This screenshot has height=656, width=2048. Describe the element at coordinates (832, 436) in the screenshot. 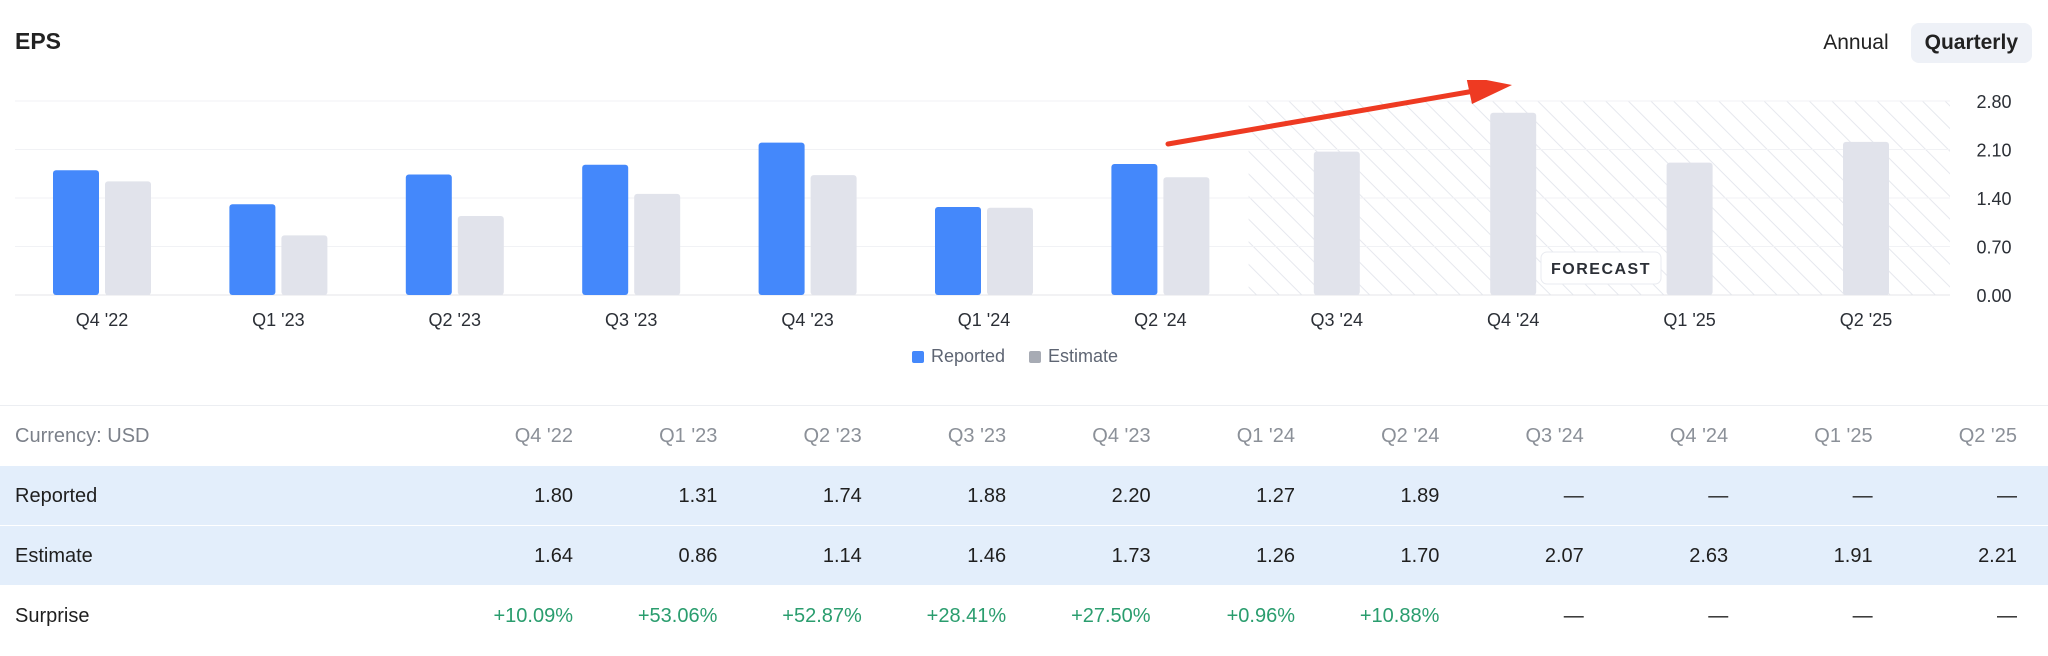

I see `column-header: Q2 '23` at that location.